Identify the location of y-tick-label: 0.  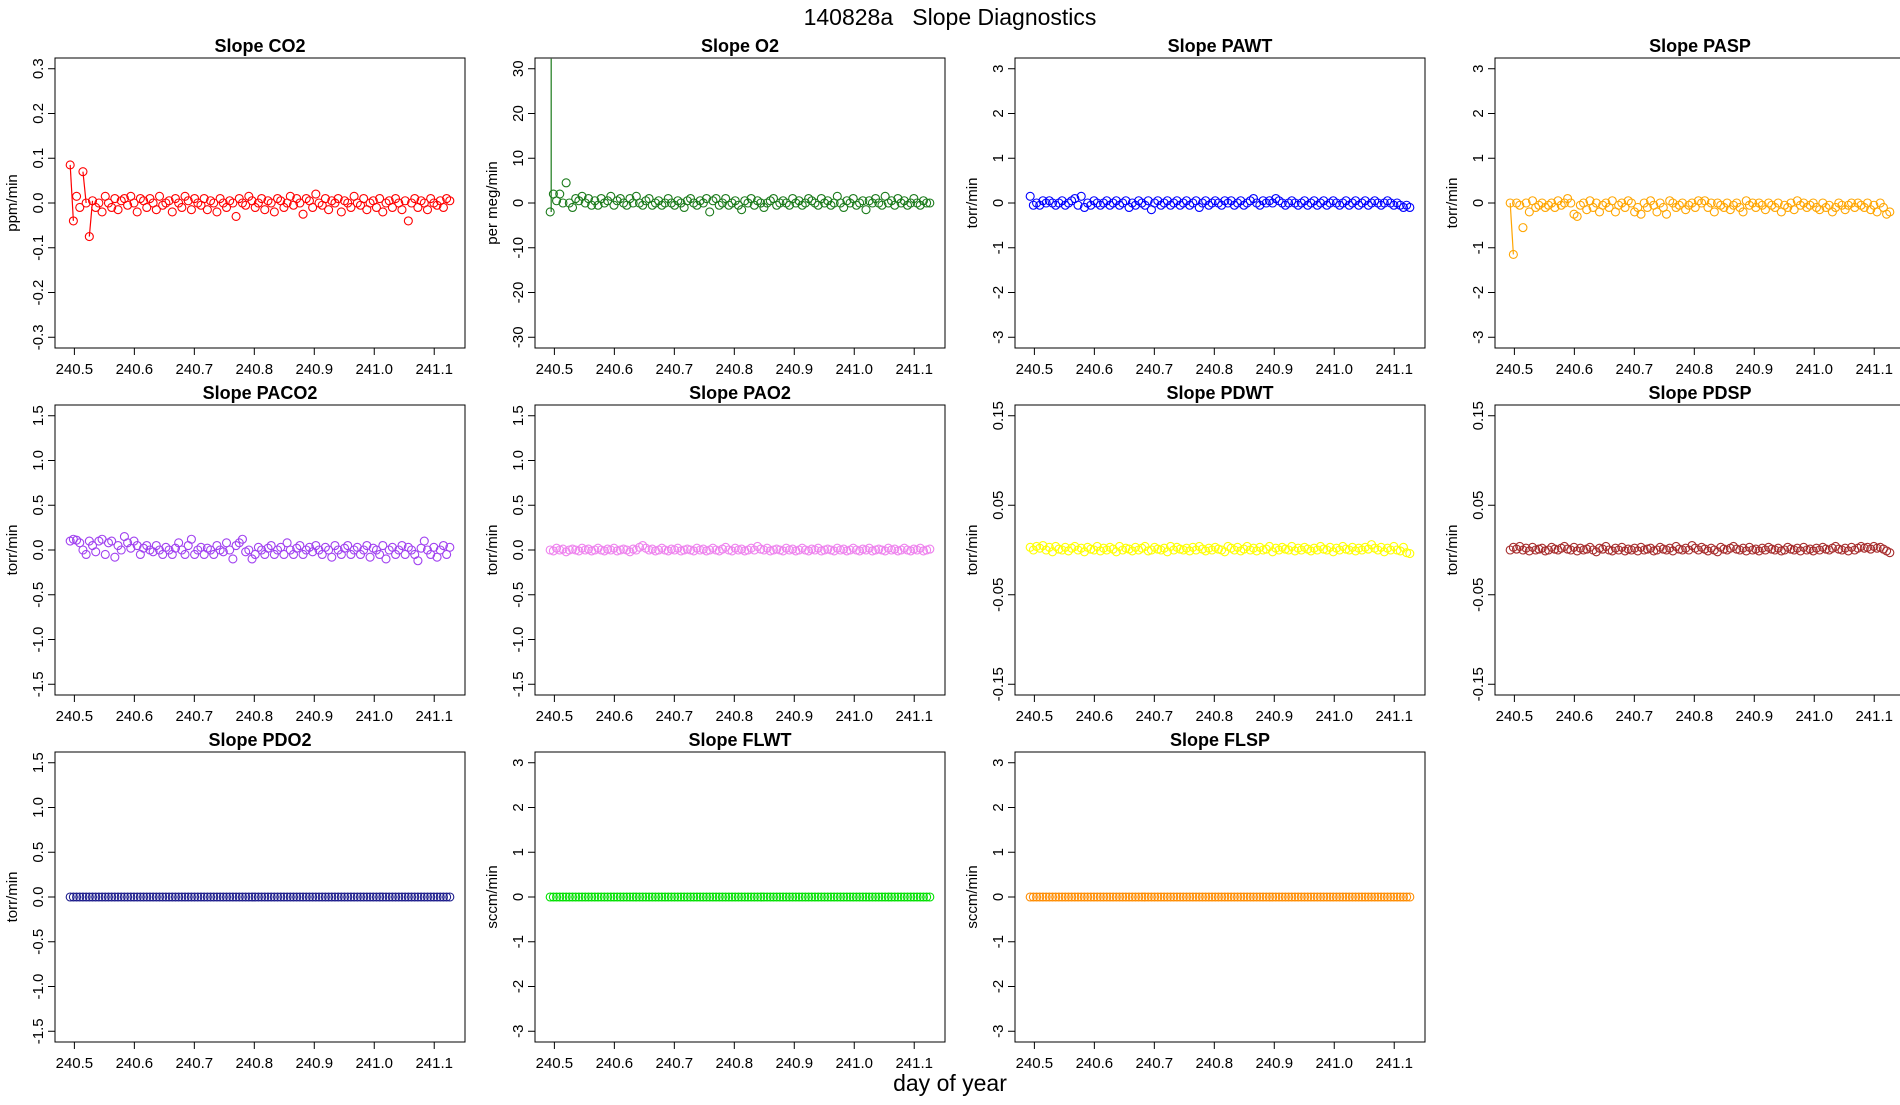
(998, 897).